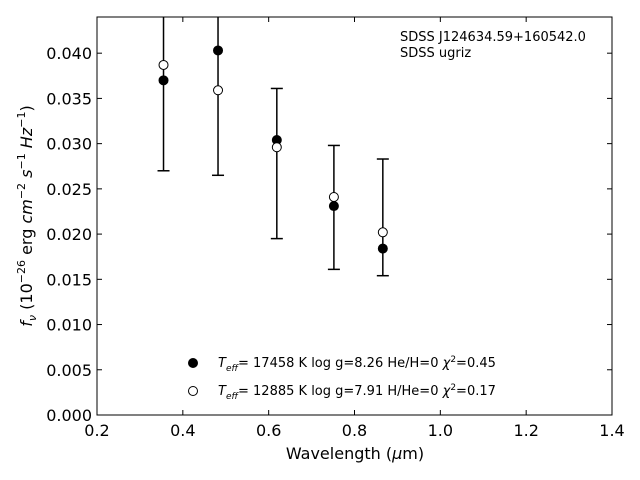  What do you see at coordinates (96, 430) in the screenshot?
I see `x-tick-label: 0.2` at bounding box center [96, 430].